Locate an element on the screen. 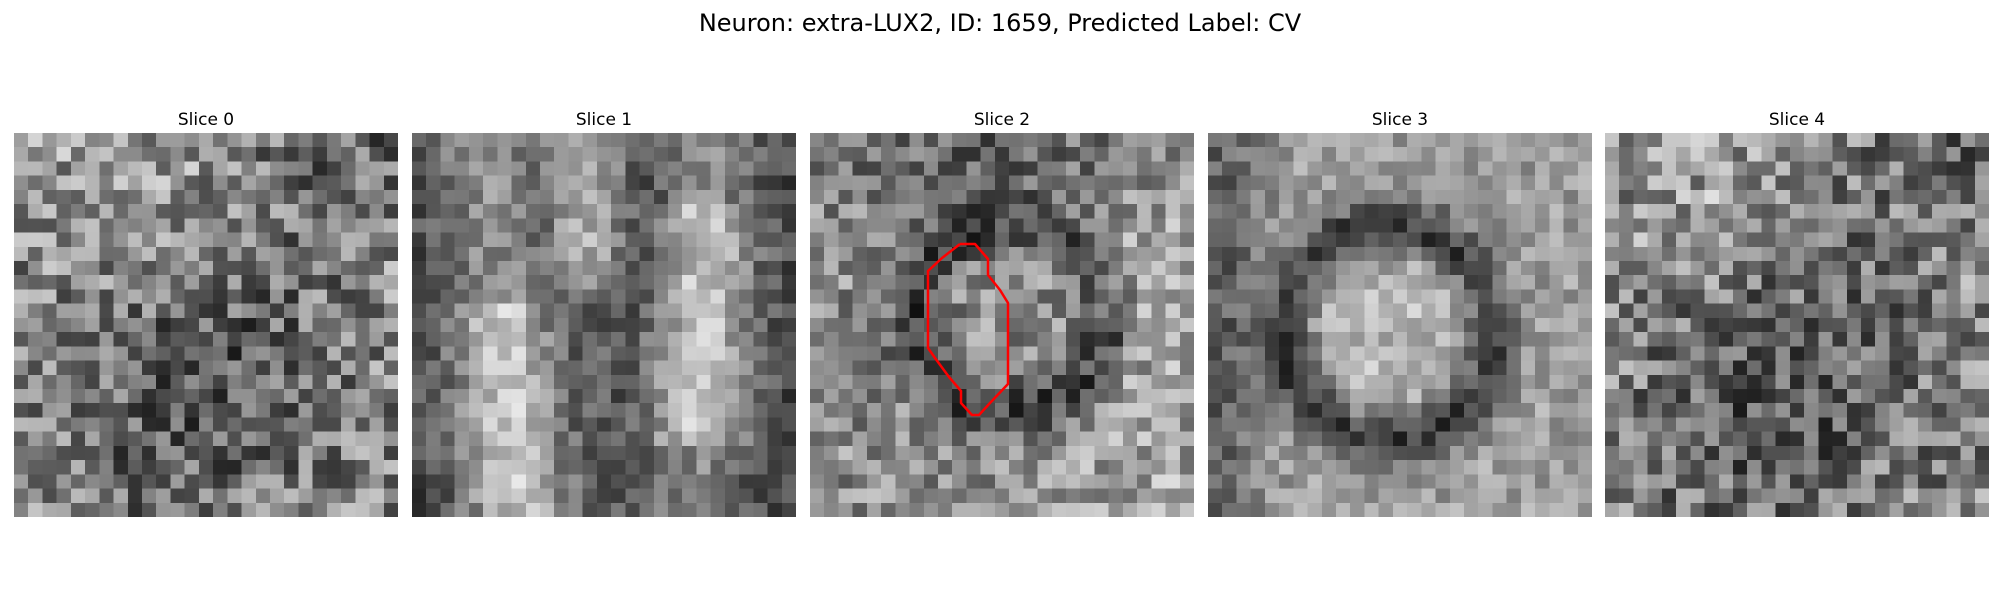  slice-panel-0: Slice 0 is located at coordinates (206, 313).